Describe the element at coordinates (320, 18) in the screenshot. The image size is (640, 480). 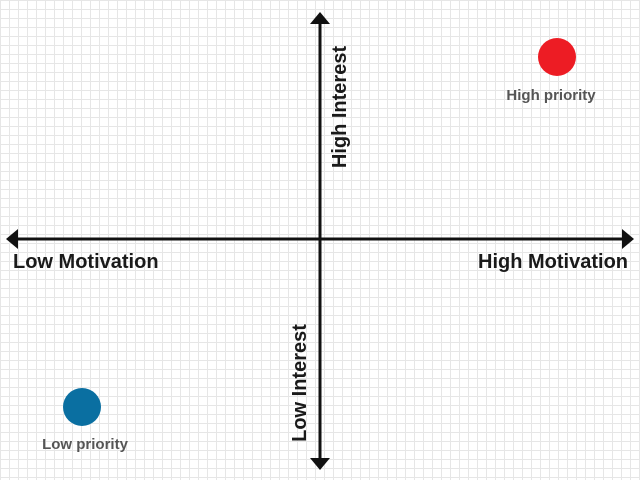
I see `top-arrowhead` at that location.